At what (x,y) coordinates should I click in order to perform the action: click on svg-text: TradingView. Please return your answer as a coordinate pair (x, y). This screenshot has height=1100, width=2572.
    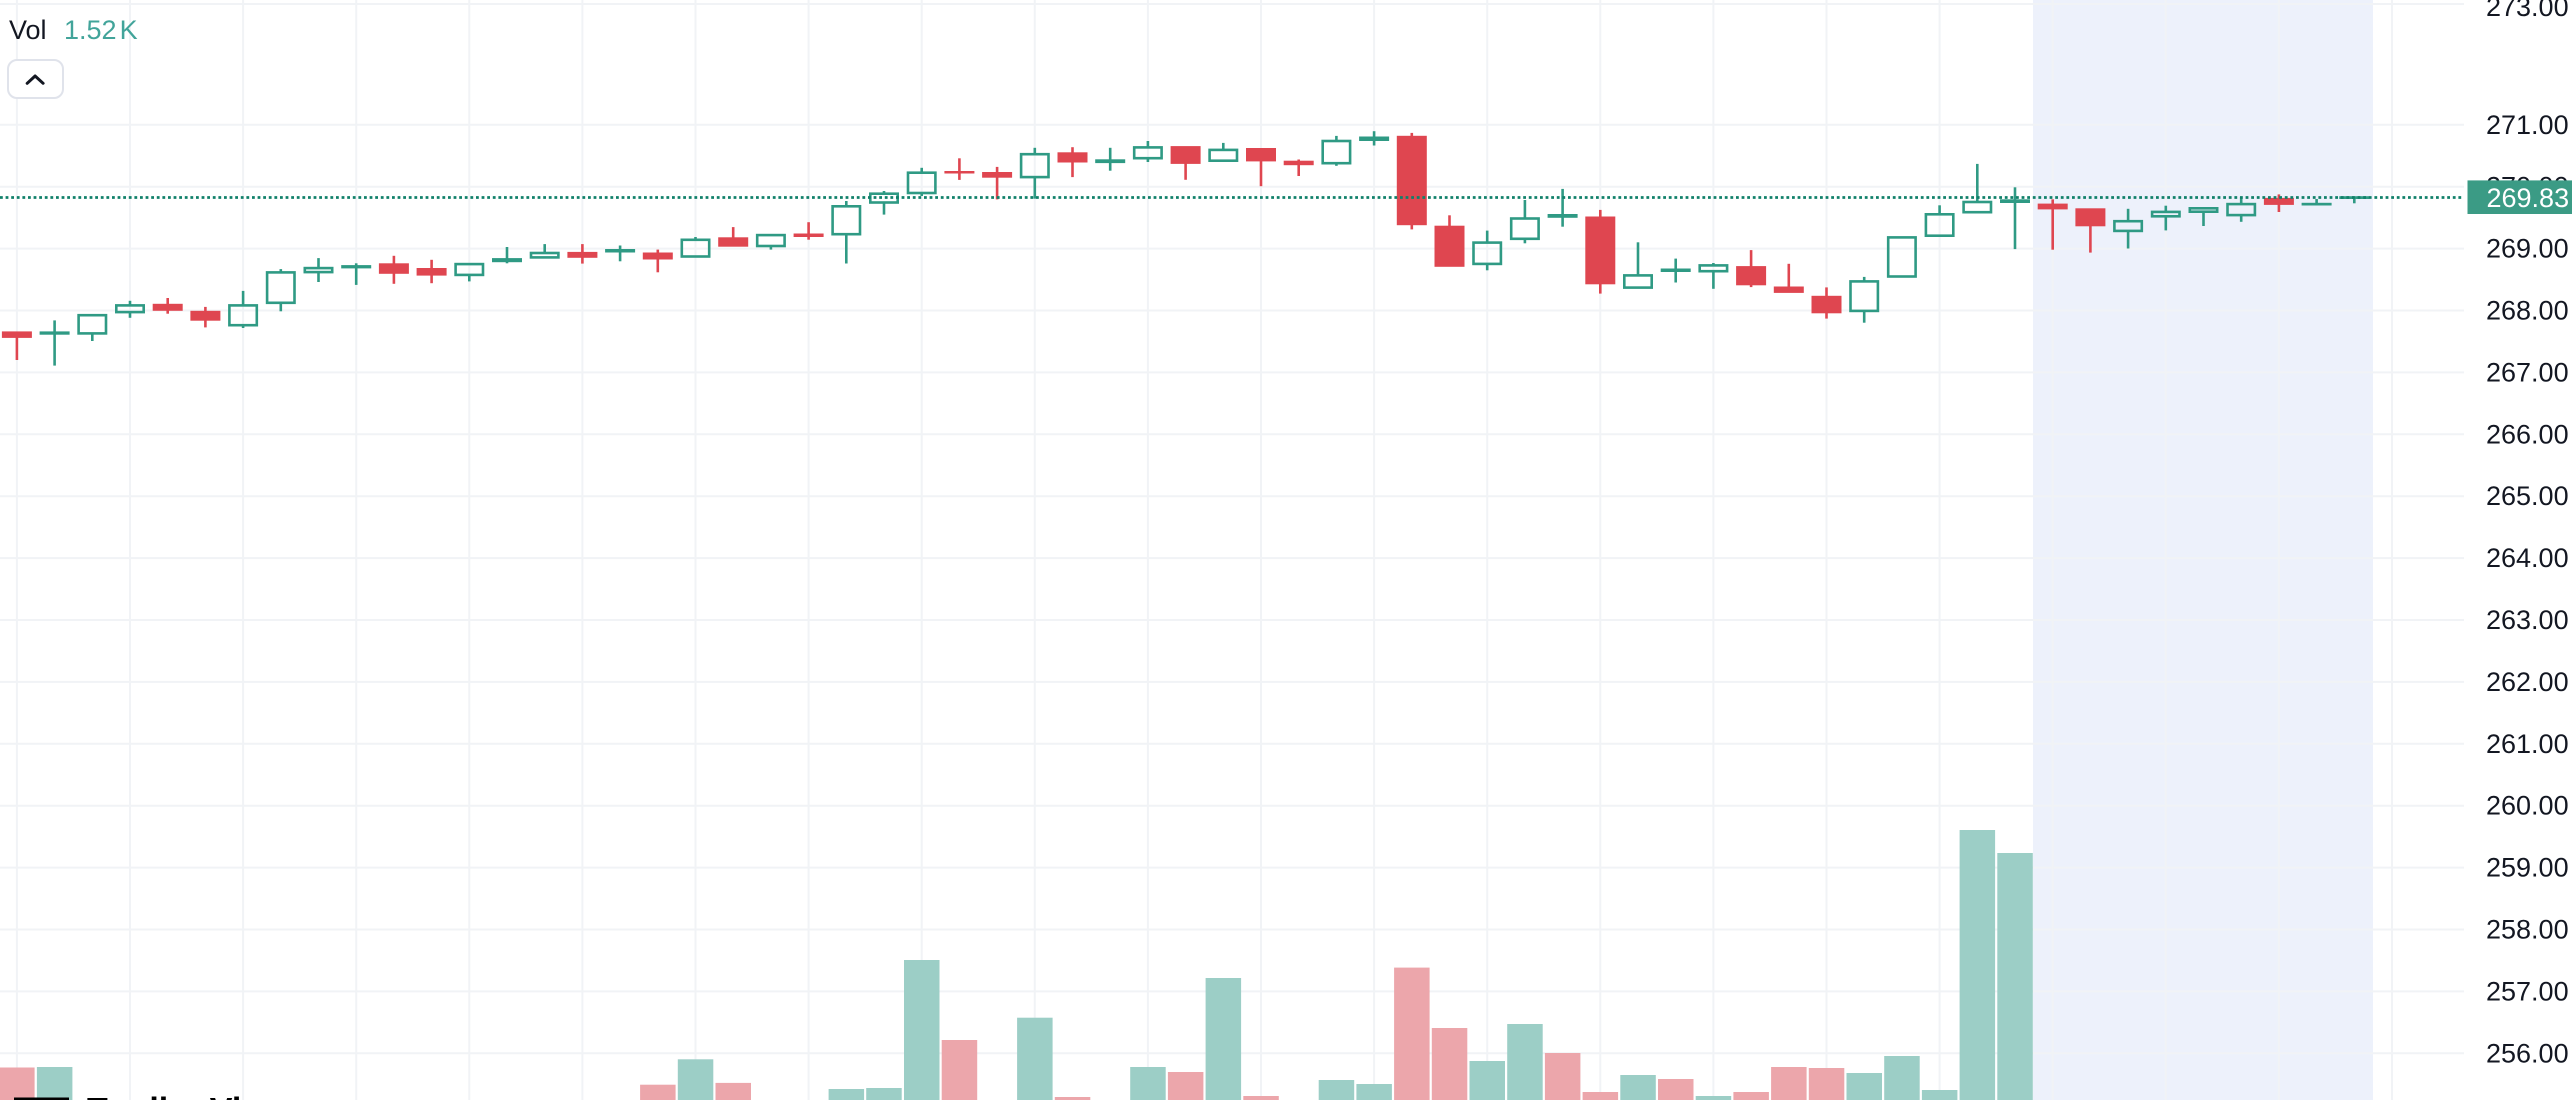
    Looking at the image, I should click on (187, 1096).